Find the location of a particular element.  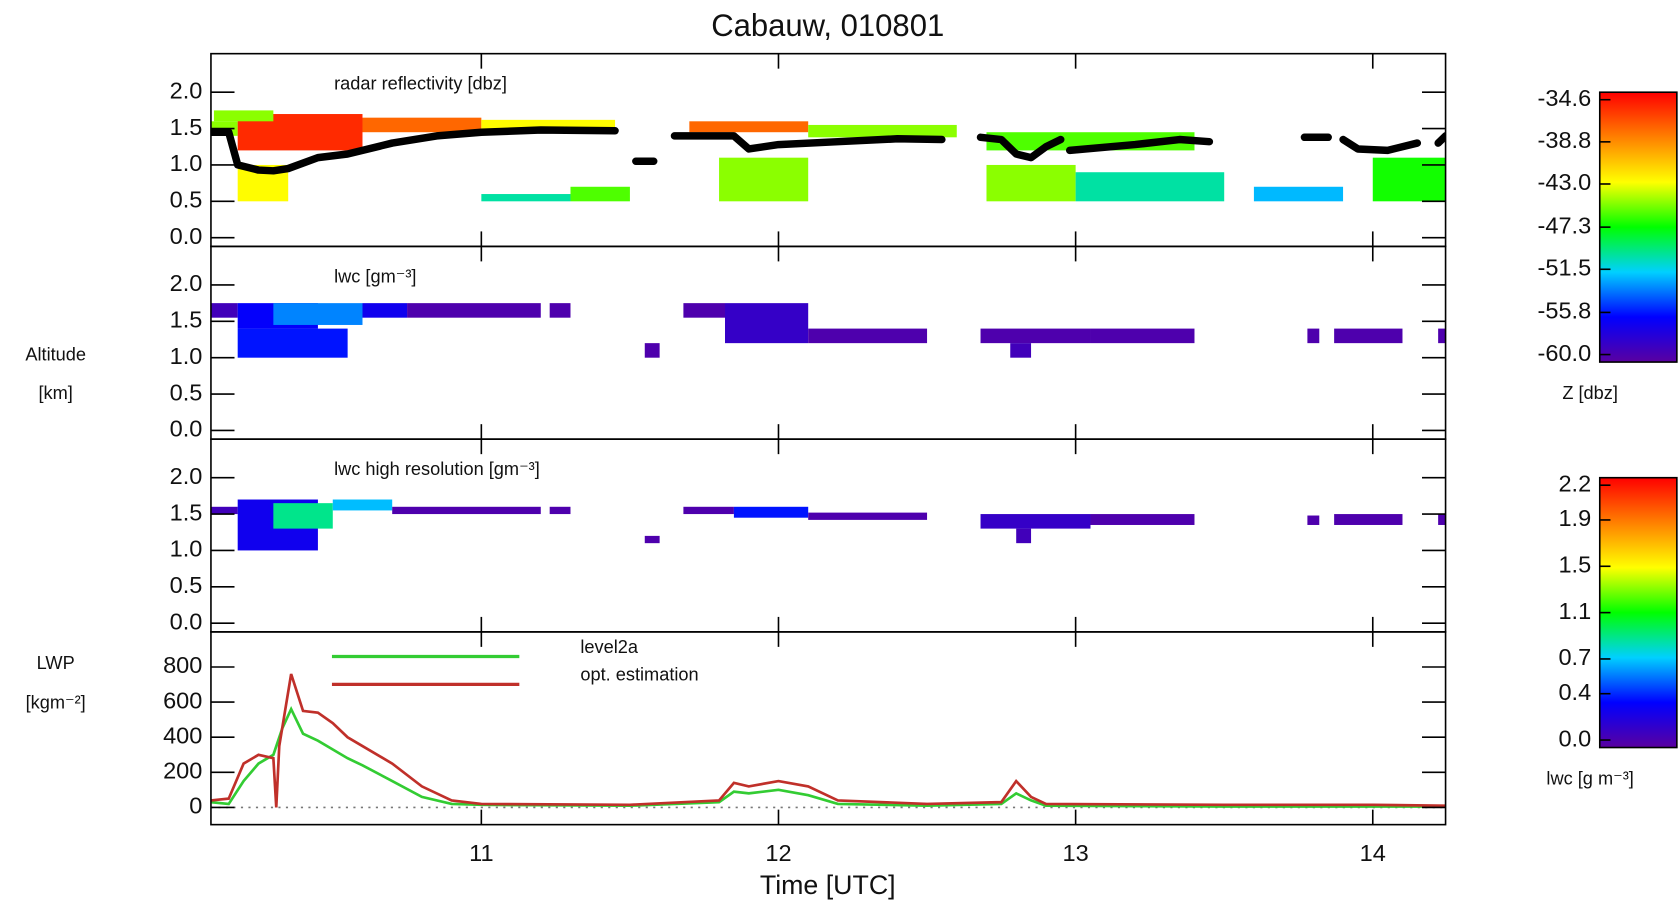

panel-label: lwc [gm⁻³] is located at coordinates (375, 276).